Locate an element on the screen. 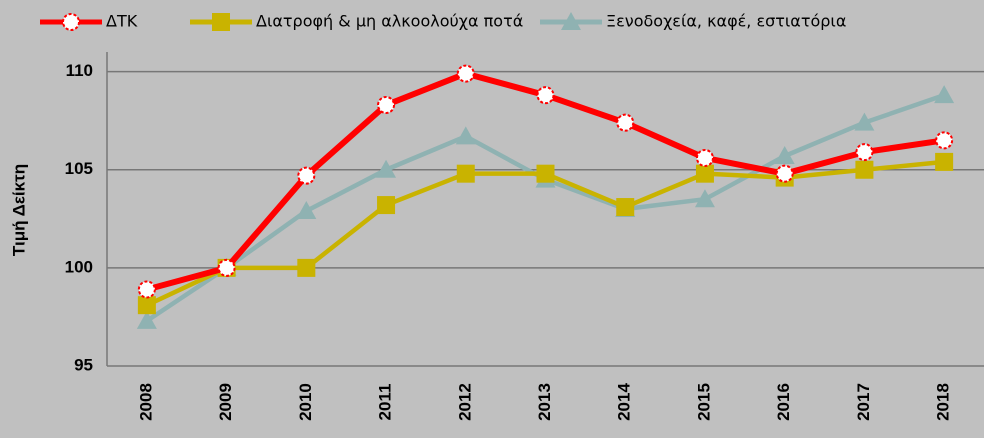 The width and height of the screenshot is (984, 438). legend-label: Ξενοδοχεία, καφέ, εστιατόρια is located at coordinates (726, 21).